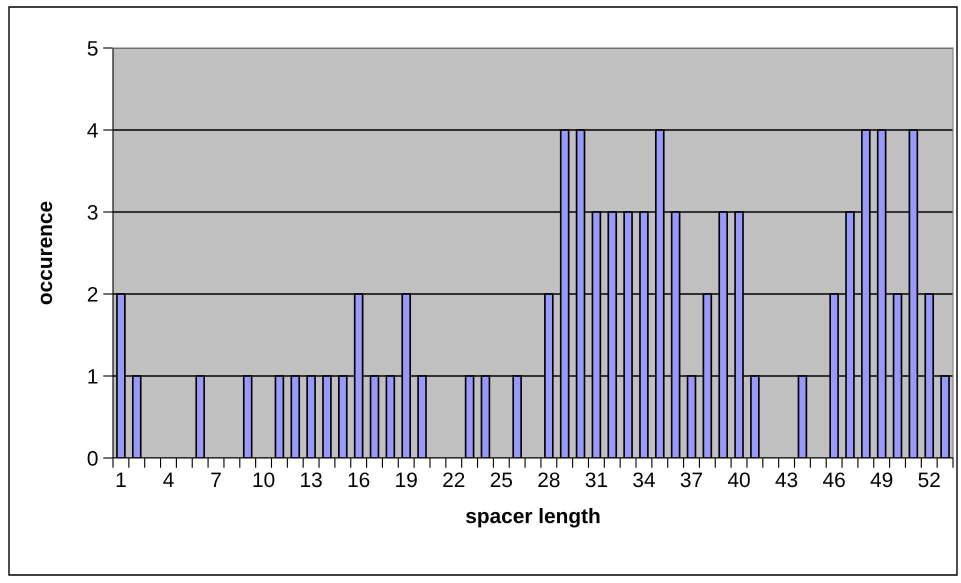 Image resolution: width=961 pixels, height=583 pixels. I want to click on x-tick-label: 46, so click(834, 480).